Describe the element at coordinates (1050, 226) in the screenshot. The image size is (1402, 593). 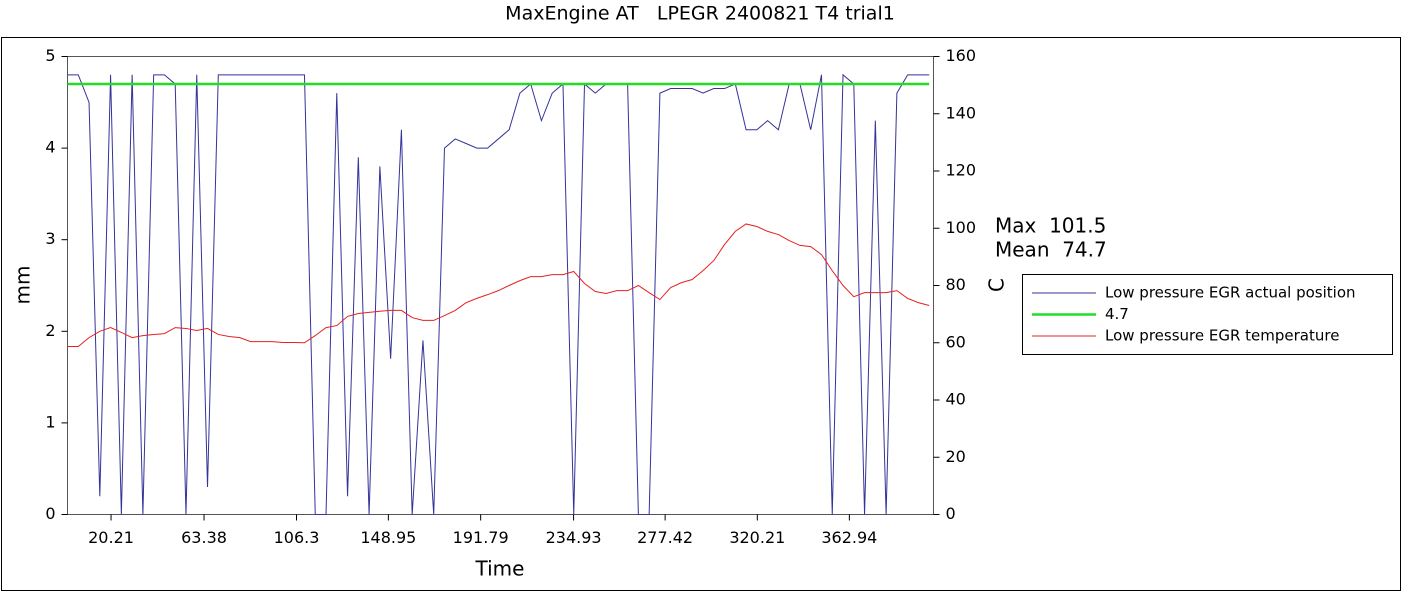
I see `annotation: Max 101.5` at that location.